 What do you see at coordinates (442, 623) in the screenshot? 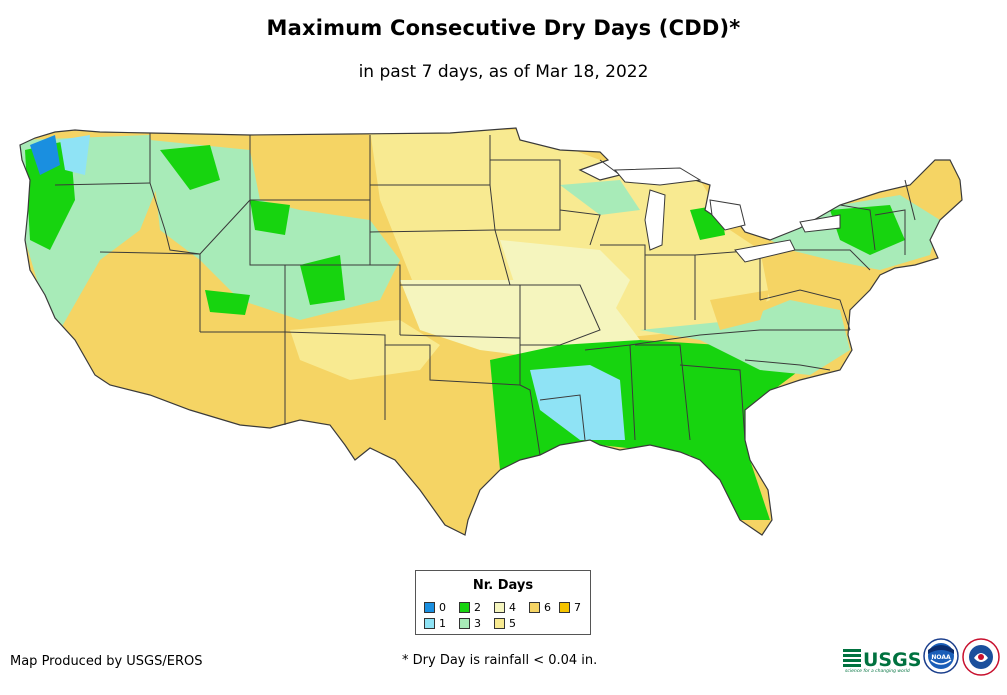
I see `legend-label-1: 1` at bounding box center [442, 623].